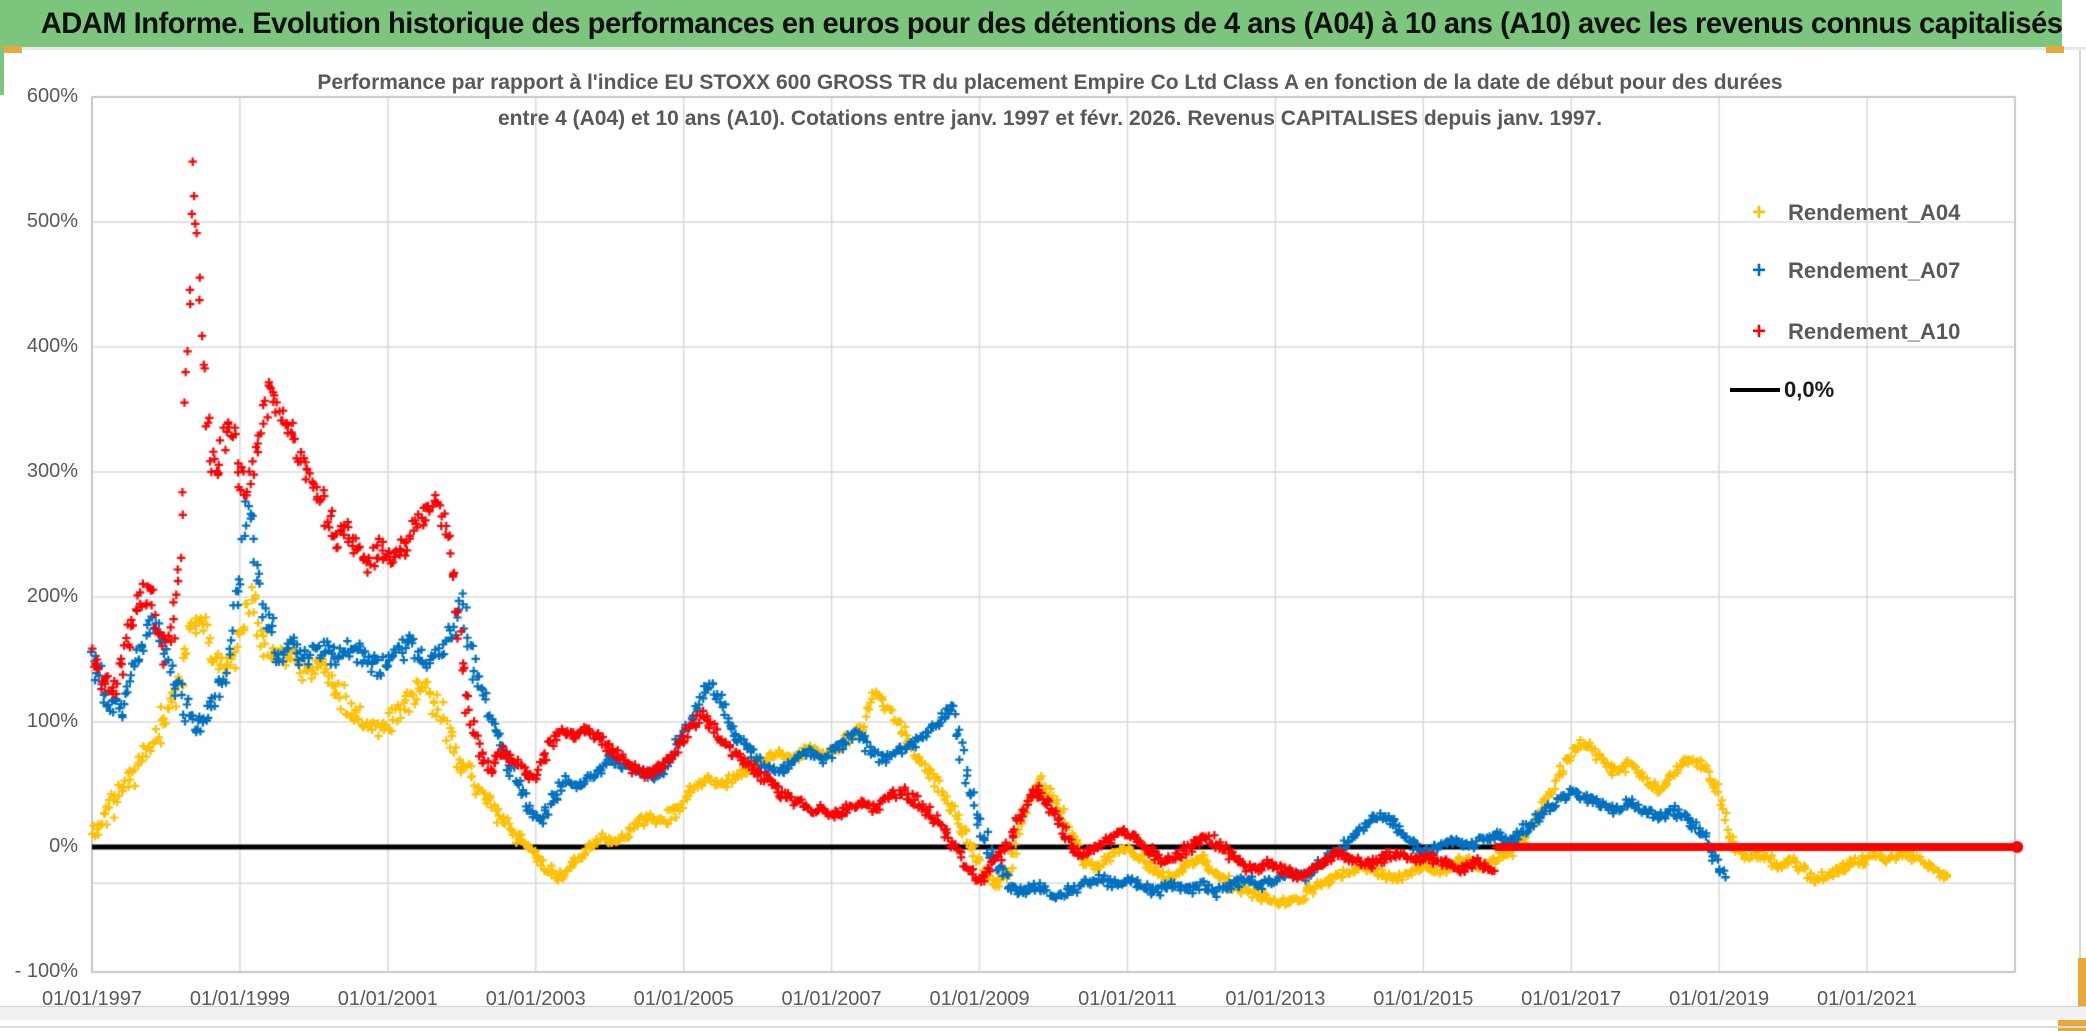 This screenshot has height=1031, width=2086. Describe the element at coordinates (1874, 270) in the screenshot. I see `legend-label: Rendement_A07` at that location.